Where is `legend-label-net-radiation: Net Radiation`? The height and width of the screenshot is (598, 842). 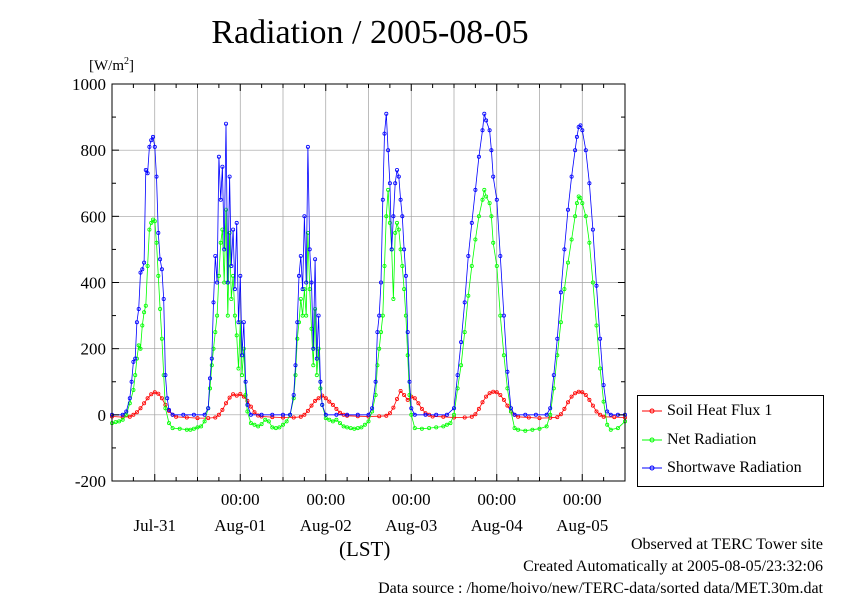
legend-label-net-radiation: Net Radiation is located at coordinates (712, 439).